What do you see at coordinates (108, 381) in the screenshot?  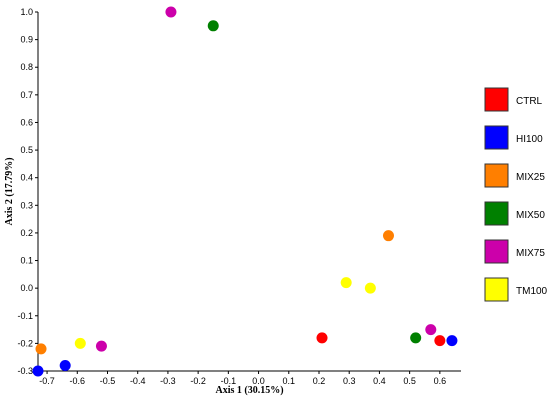 I see `x-tick-label: -0.5` at bounding box center [108, 381].